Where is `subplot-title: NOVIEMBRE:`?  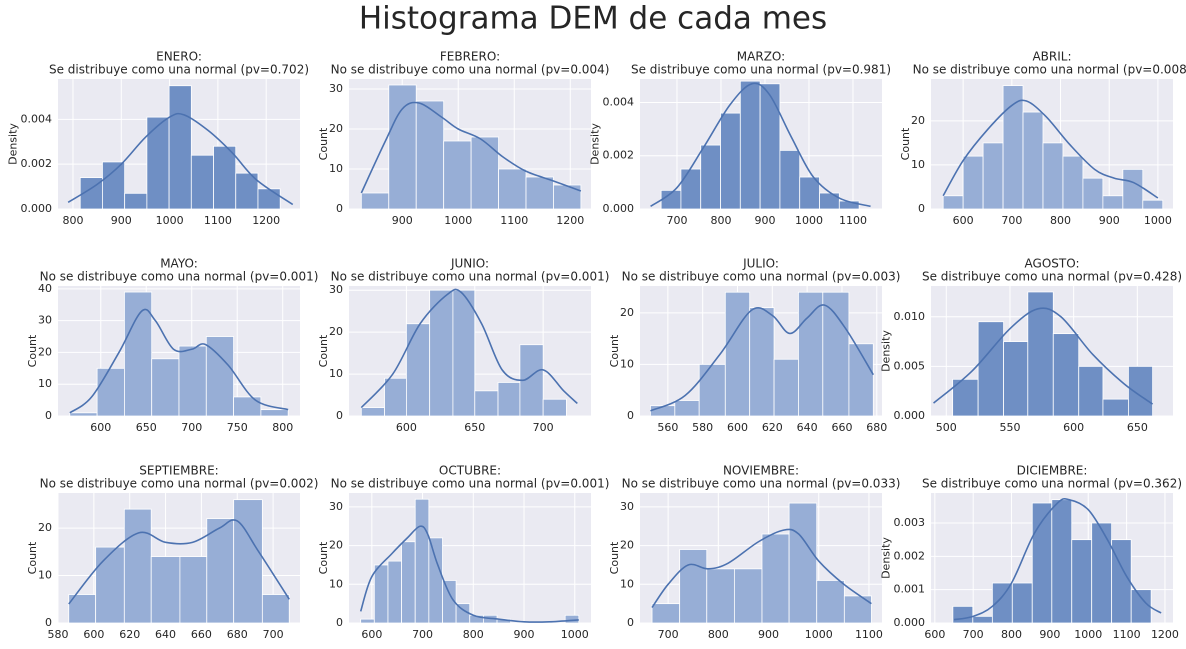 subplot-title: NOVIEMBRE: is located at coordinates (761, 471).